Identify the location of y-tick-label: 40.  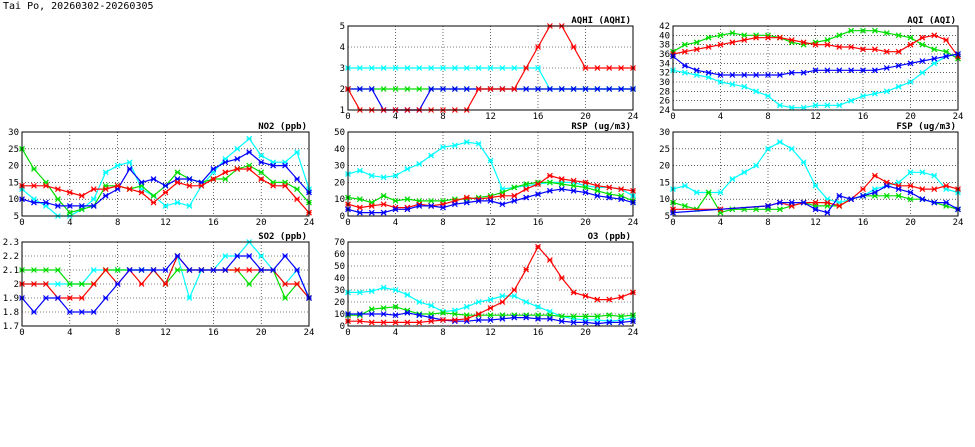
(339, 150).